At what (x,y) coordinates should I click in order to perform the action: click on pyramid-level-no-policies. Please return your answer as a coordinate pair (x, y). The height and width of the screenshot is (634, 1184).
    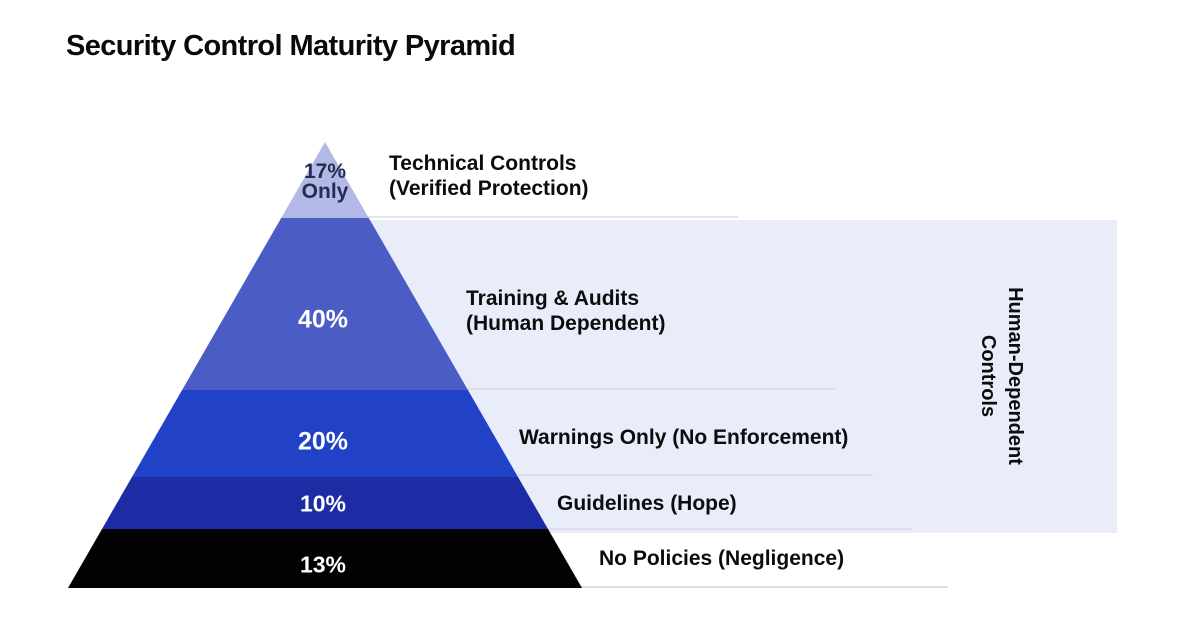
    Looking at the image, I should click on (325, 558).